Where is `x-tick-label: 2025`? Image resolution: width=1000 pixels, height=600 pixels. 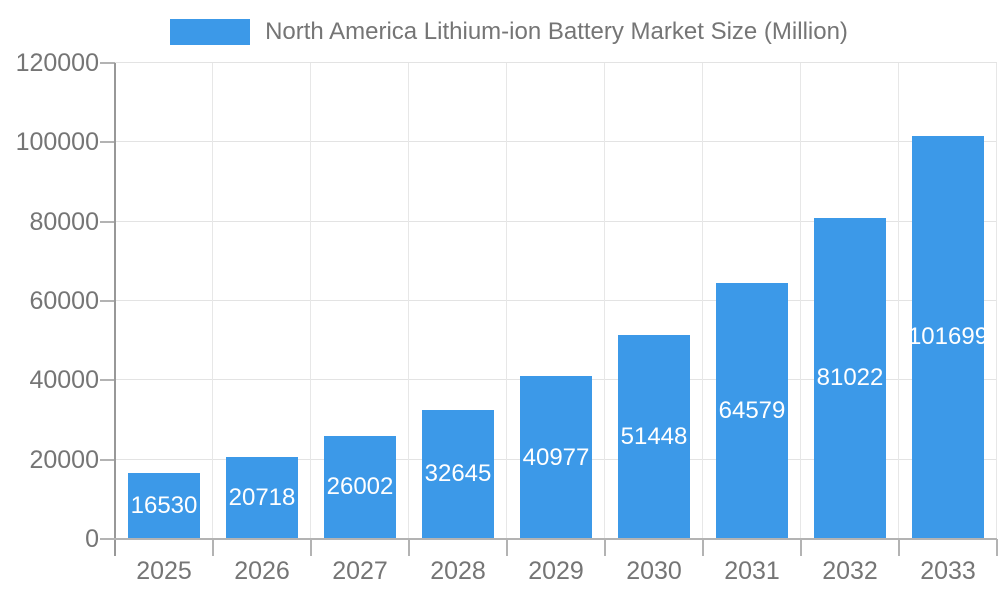 x-tick-label: 2025 is located at coordinates (164, 571).